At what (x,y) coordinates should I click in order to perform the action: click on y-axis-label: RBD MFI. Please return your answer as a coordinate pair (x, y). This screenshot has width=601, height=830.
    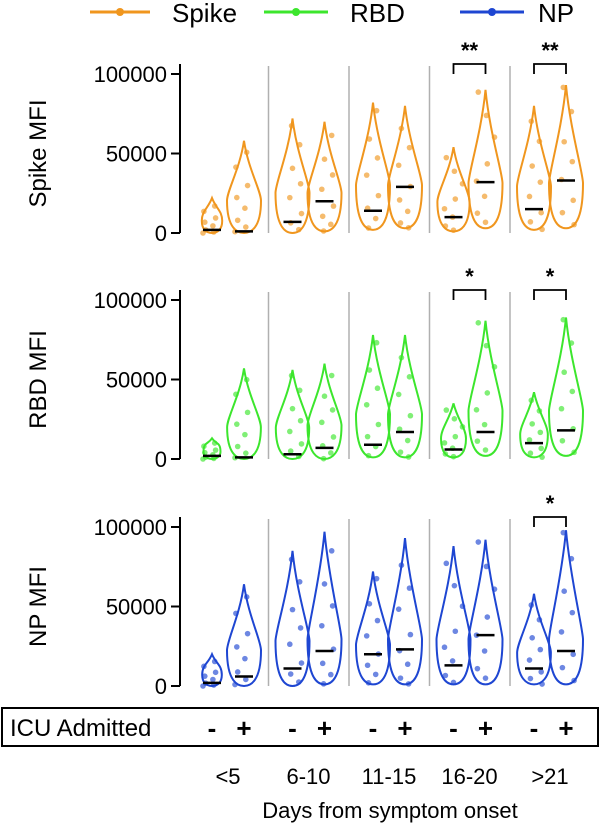
    Looking at the image, I should click on (38, 379).